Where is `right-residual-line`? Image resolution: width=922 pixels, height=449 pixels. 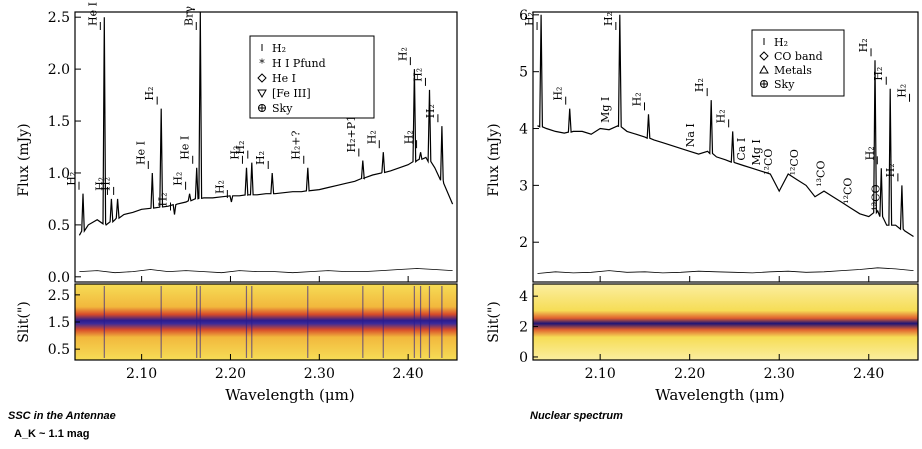 right-residual-line is located at coordinates (725, 270).